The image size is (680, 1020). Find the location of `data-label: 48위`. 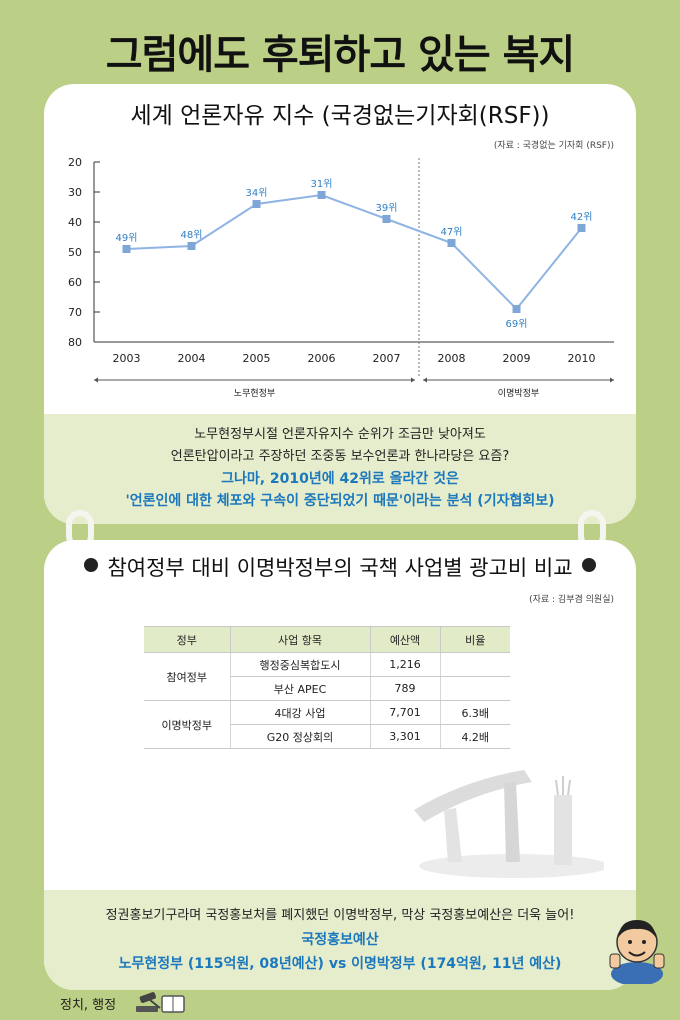

data-label: 48위 is located at coordinates (192, 234).